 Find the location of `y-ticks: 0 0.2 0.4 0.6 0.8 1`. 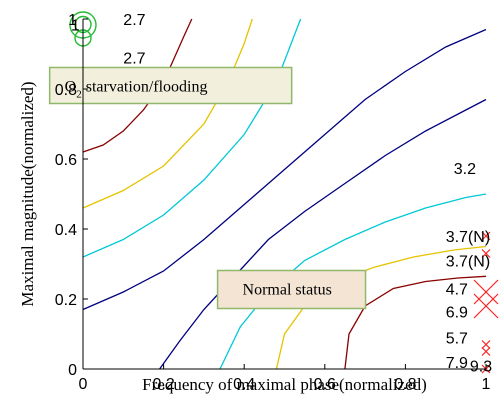

y-ticks: 0 0.2 0.4 0.6 0.8 1 is located at coordinates (71, 195).